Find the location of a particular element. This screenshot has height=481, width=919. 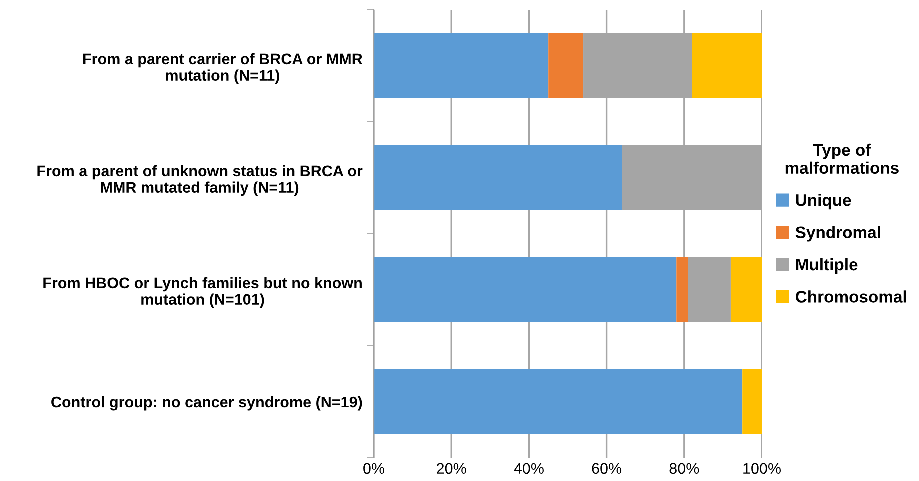

legend-label: Unique is located at coordinates (824, 202).